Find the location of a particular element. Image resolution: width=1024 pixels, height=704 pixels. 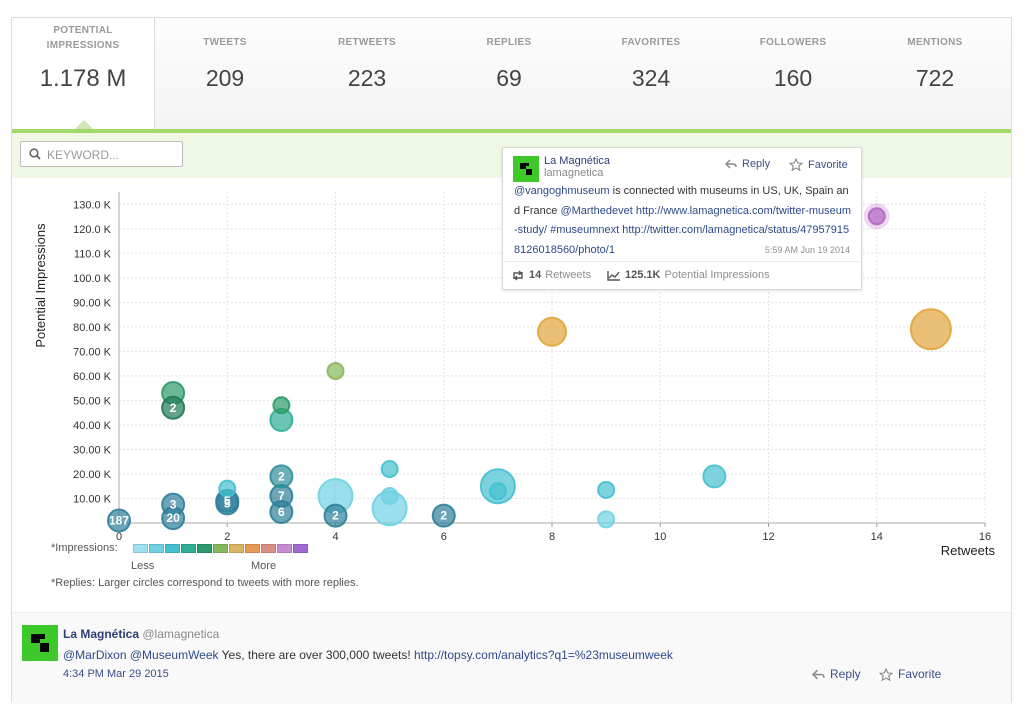

tooltip-reply-button: Reply is located at coordinates (747, 164).